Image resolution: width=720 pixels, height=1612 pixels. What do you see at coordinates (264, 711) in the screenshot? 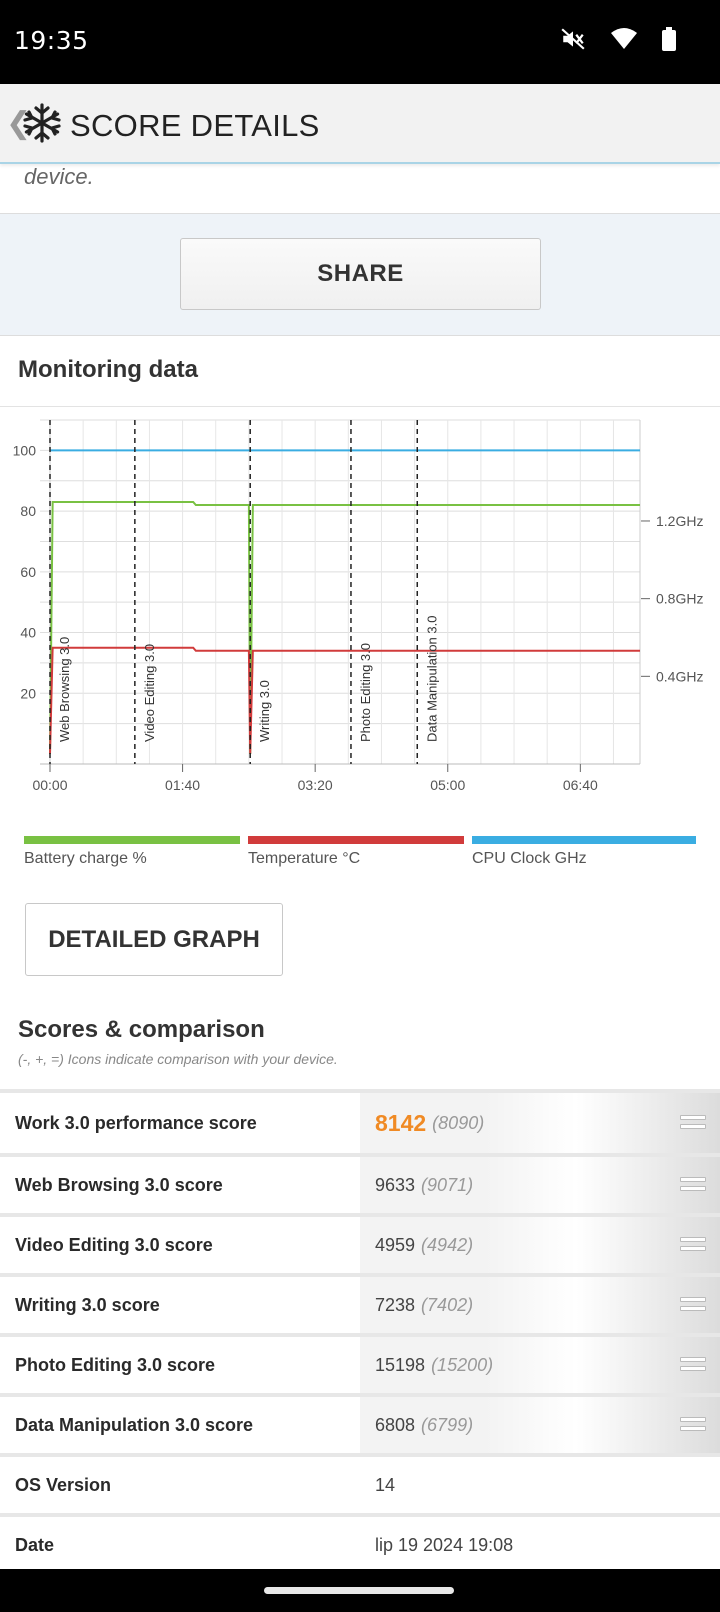
I see `event-label: Writing 3.0` at bounding box center [264, 711].